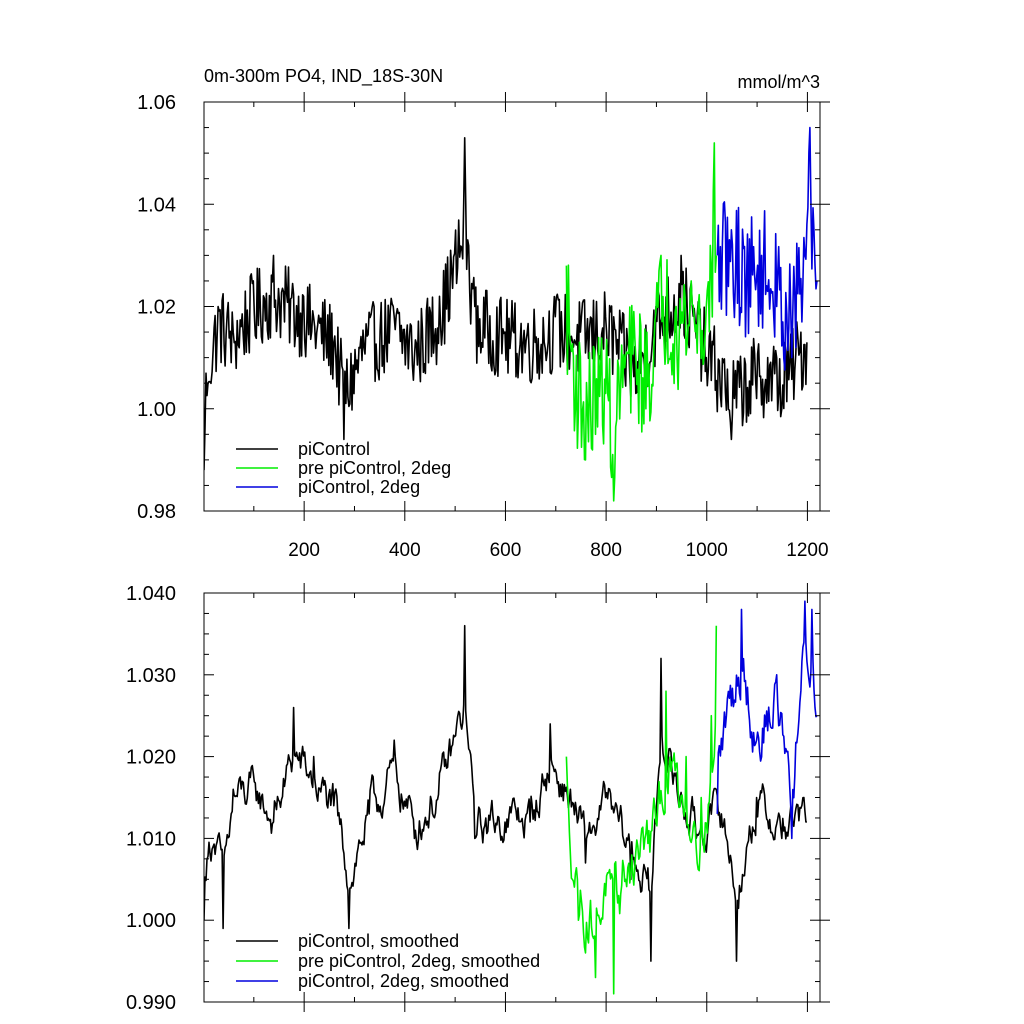  I want to click on legend-label: piControl, so click(334, 449).